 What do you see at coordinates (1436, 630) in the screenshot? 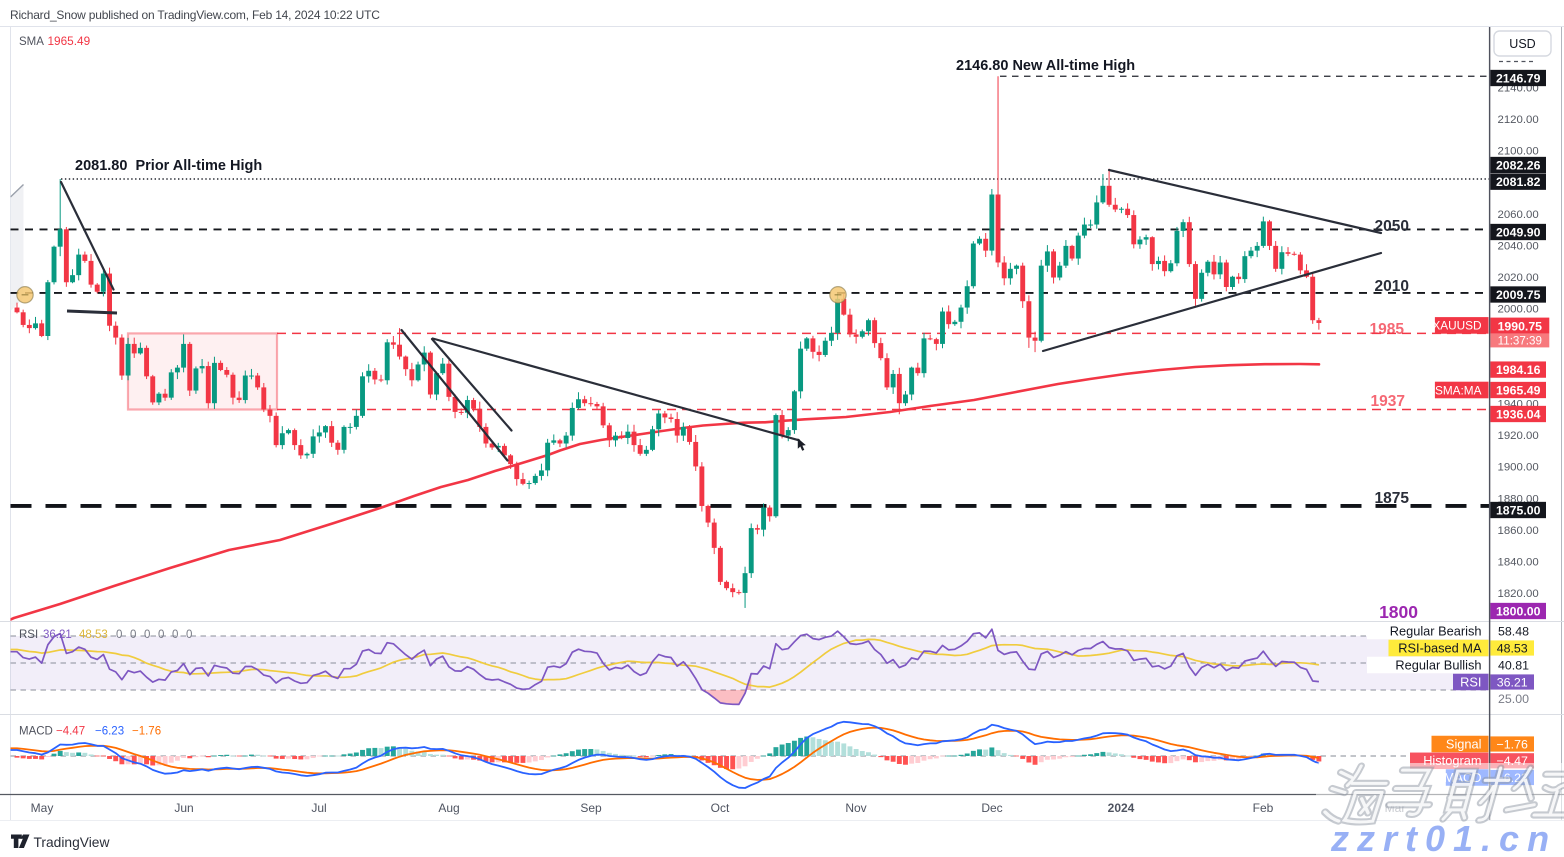
I see `svg-text: Regular Bearish` at bounding box center [1436, 630].